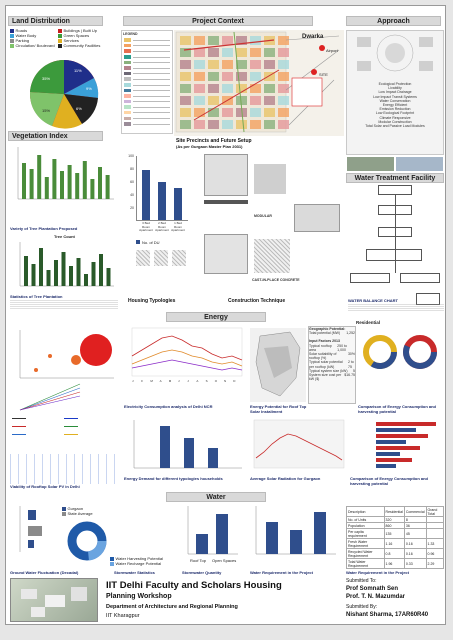  I want to click on water-legend-label: State Average, so click(80, 513).